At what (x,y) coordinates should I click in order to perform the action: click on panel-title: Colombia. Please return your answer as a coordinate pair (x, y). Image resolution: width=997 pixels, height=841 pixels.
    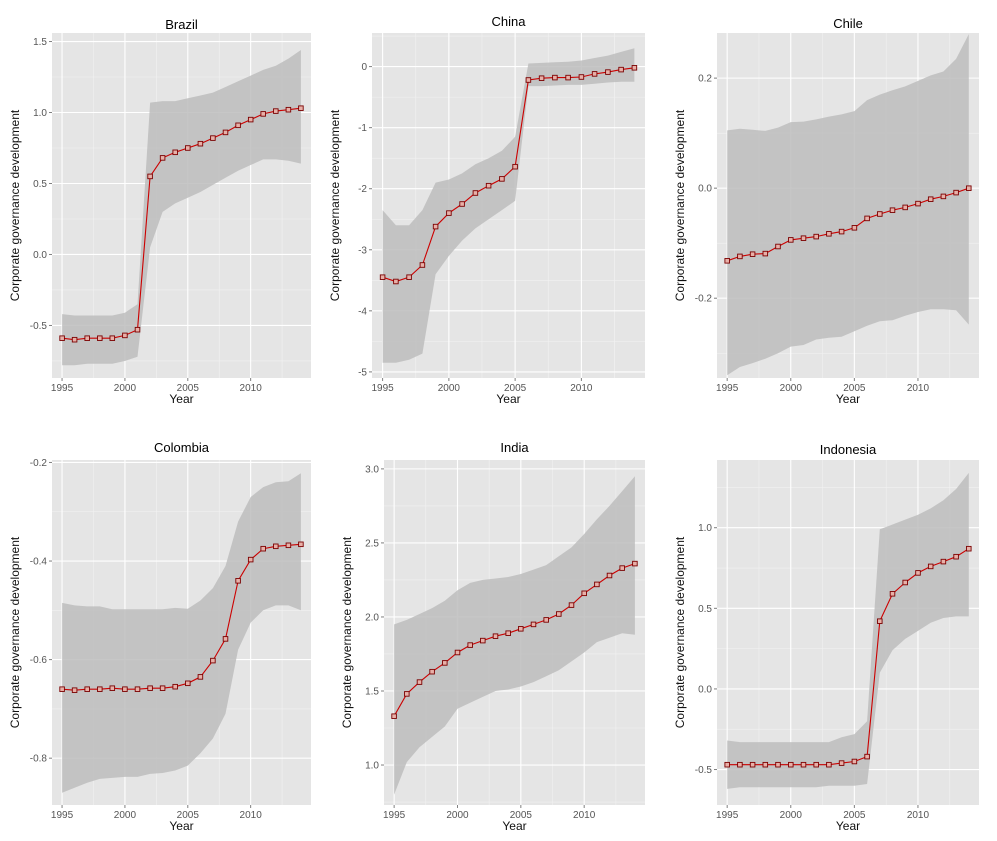
    Looking at the image, I should click on (182, 447).